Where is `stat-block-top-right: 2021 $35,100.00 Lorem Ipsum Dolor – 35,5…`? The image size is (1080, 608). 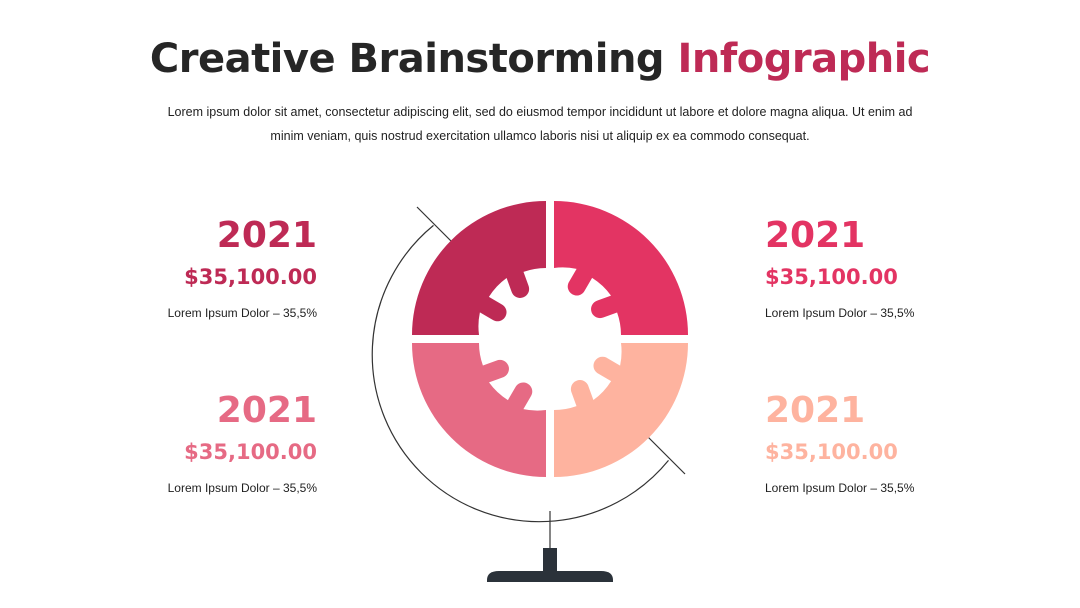 stat-block-top-right: 2021 $35,100.00 Lorem Ipsum Dolor – 35,5… is located at coordinates (875, 267).